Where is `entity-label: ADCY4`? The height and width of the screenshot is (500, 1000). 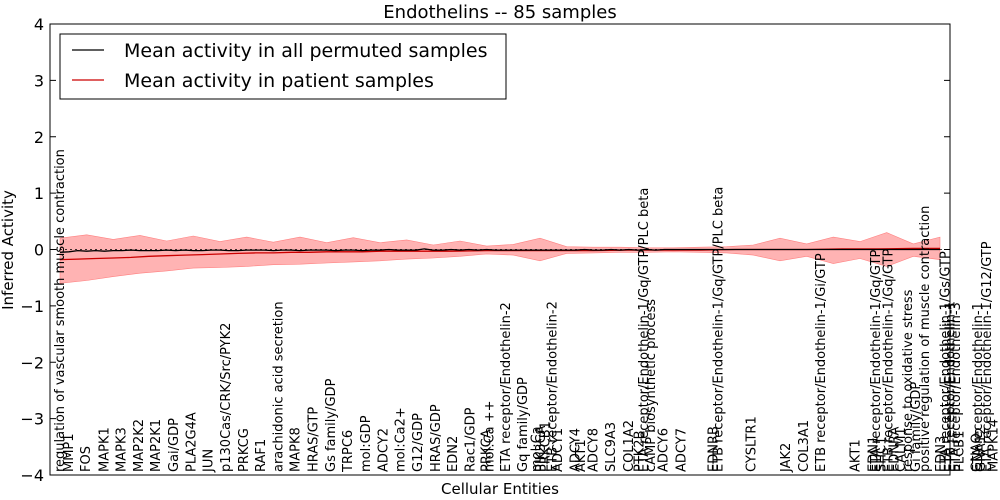
entity-label: ADCY4 is located at coordinates (576, 450).